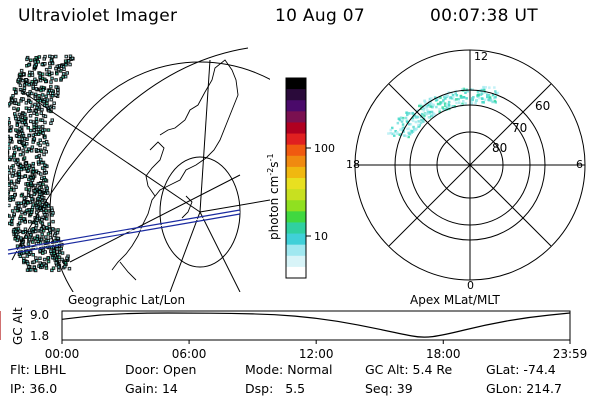 This screenshot has height=400, width=600. I want to click on track-line-core, so click(124, 232).